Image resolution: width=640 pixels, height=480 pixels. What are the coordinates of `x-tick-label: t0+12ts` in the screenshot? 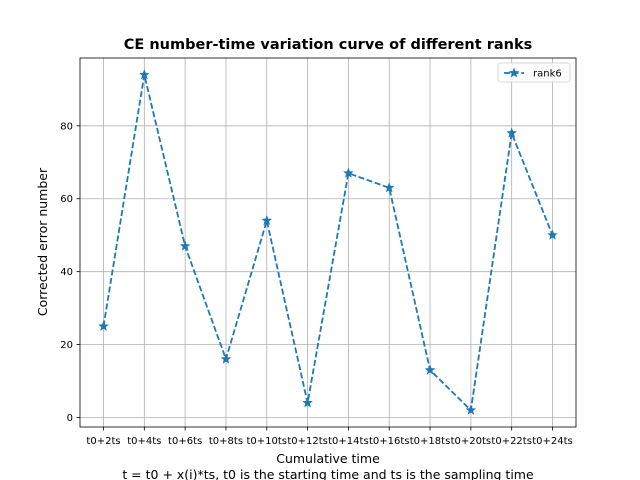 It's located at (307, 441).